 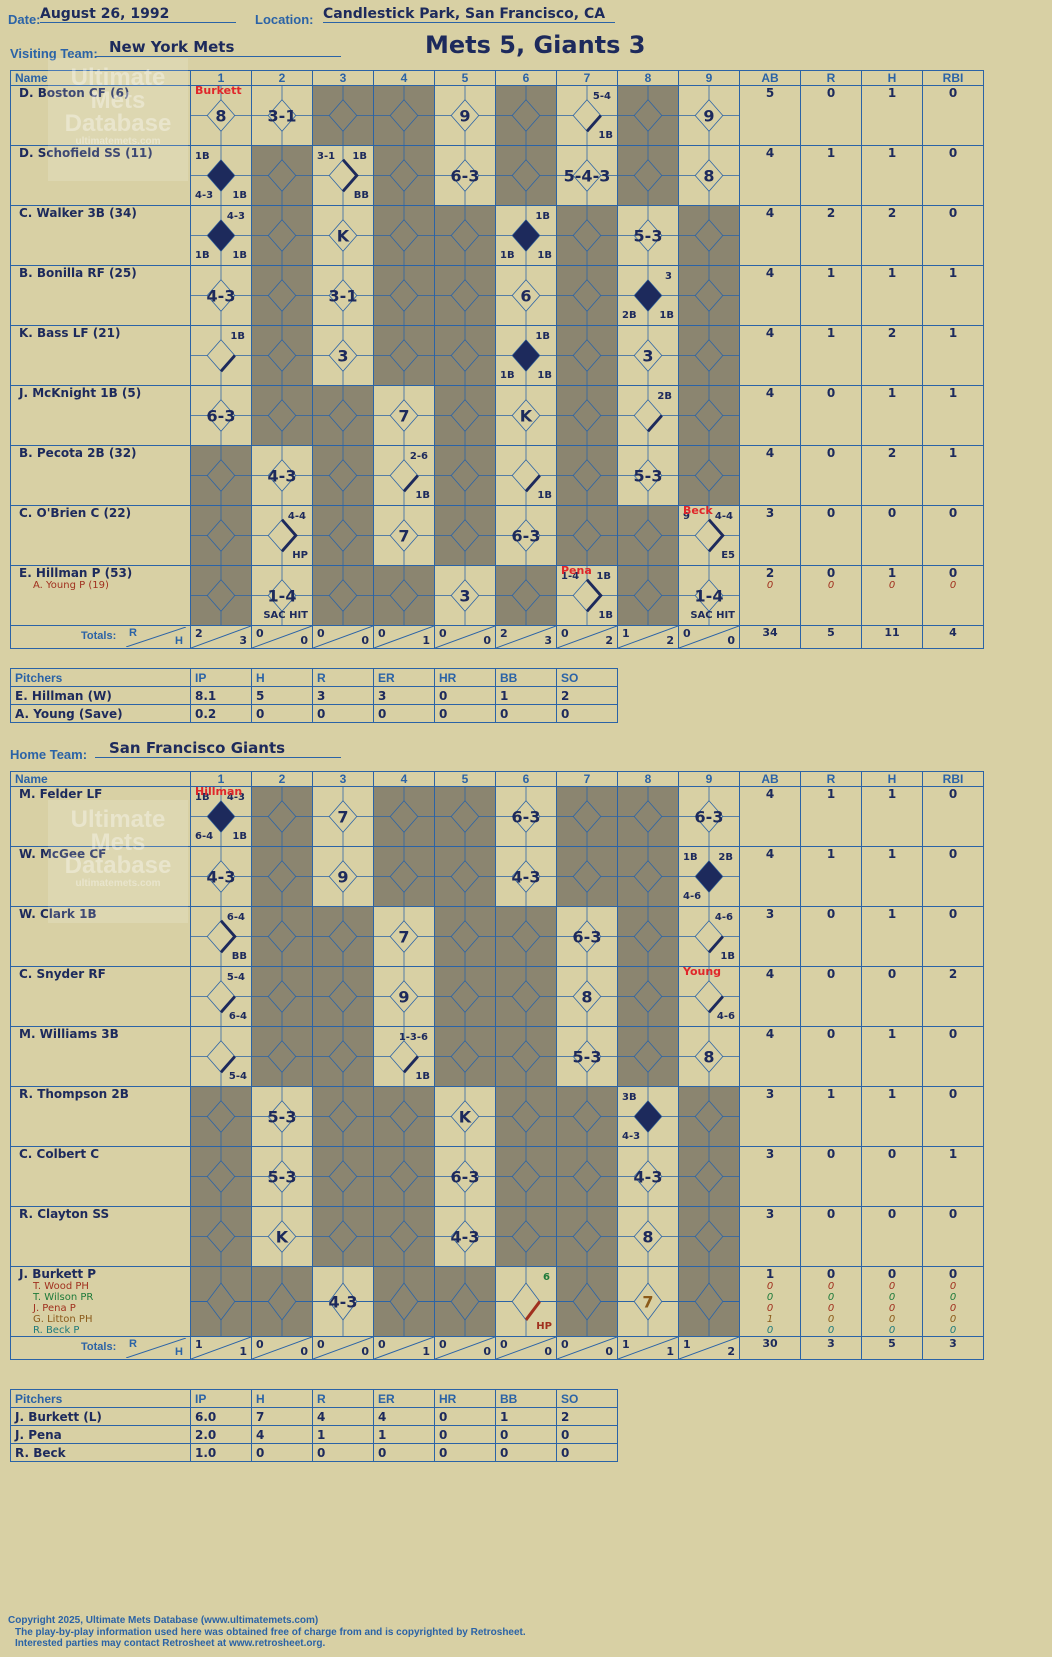 I want to click on at-bat-cell: 3-1, so click(x=282, y=115).